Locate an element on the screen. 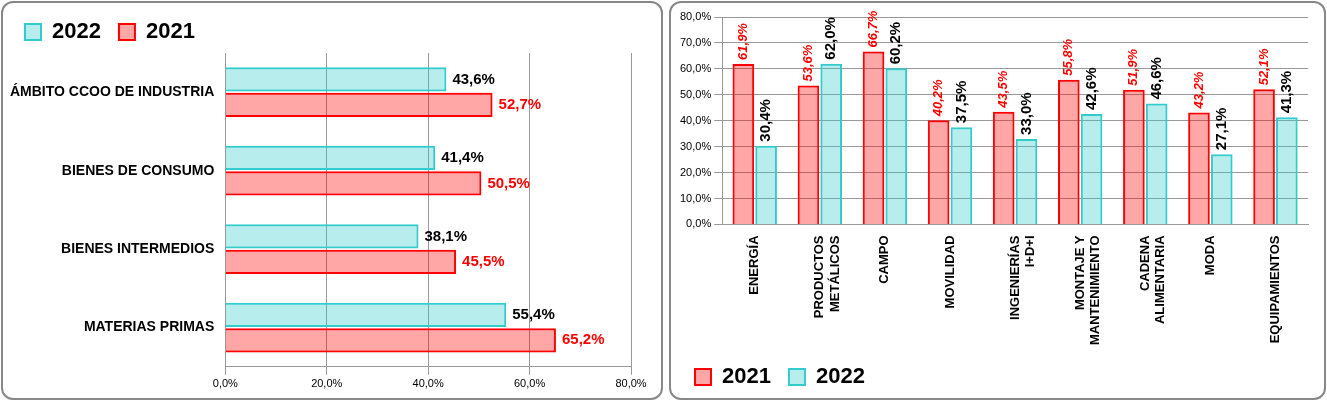 This screenshot has width=1327, height=401. data-label: 41,3% is located at coordinates (1285, 92).